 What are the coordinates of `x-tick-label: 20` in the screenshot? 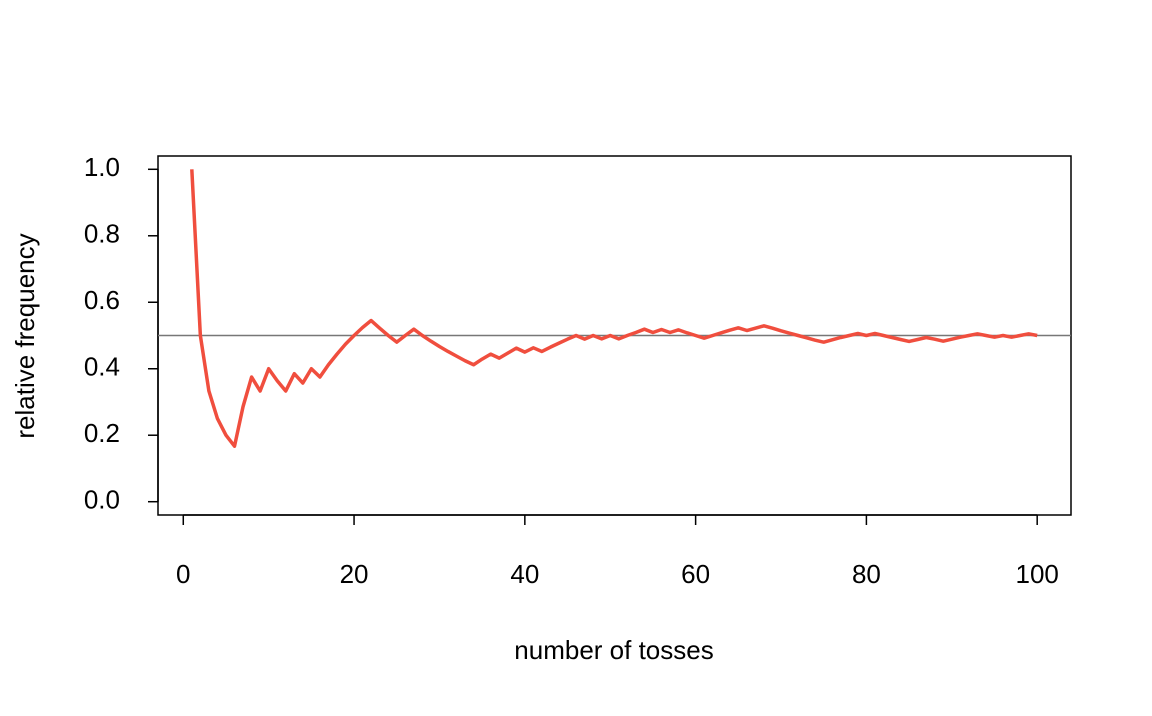 It's located at (354, 574).